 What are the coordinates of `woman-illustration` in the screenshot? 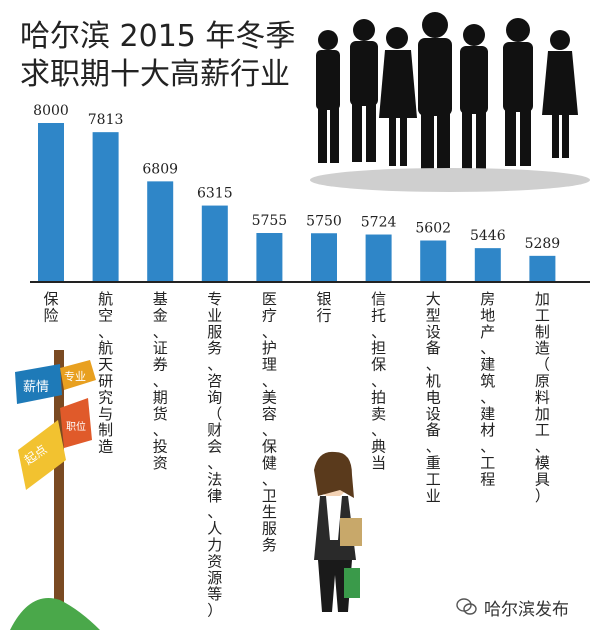 It's located at (338, 531).